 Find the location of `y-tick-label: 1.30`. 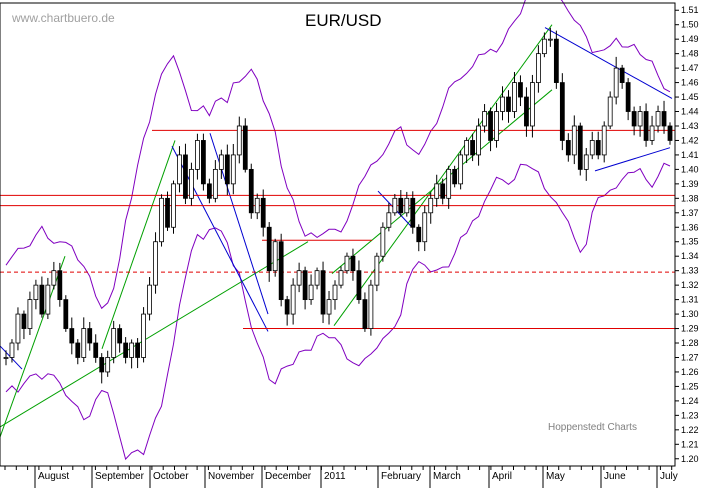

y-tick-label: 1.30 is located at coordinates (690, 314).